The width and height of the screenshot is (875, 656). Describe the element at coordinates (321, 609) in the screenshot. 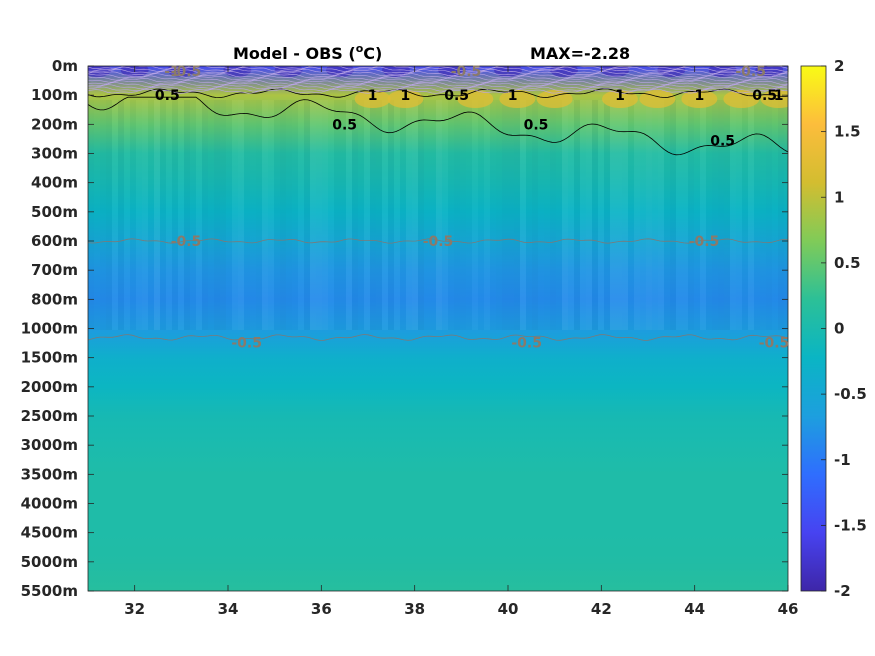

I see `x-tick-label: 36` at that location.